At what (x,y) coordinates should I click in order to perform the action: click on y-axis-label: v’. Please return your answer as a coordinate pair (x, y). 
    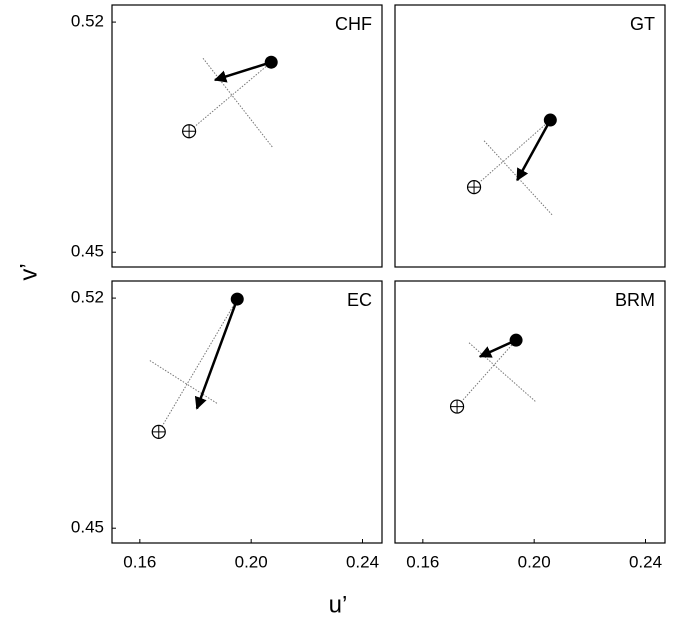
    Looking at the image, I should click on (28, 271).